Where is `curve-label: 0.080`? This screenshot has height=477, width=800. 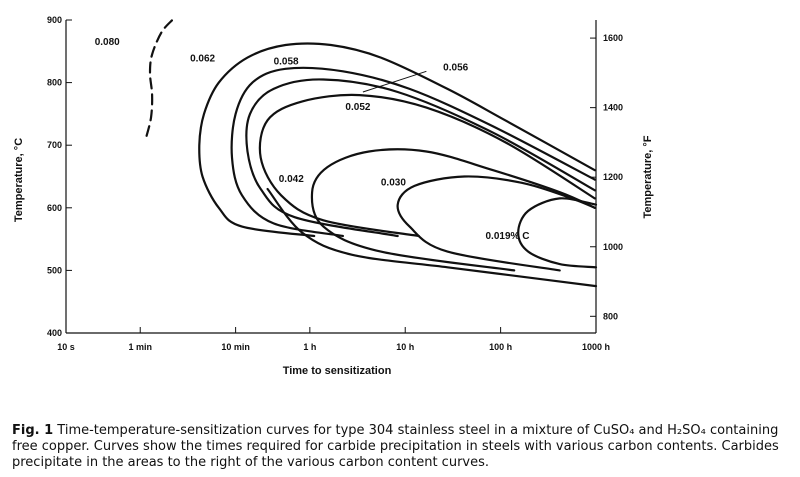 curve-label: 0.080 is located at coordinates (107, 42).